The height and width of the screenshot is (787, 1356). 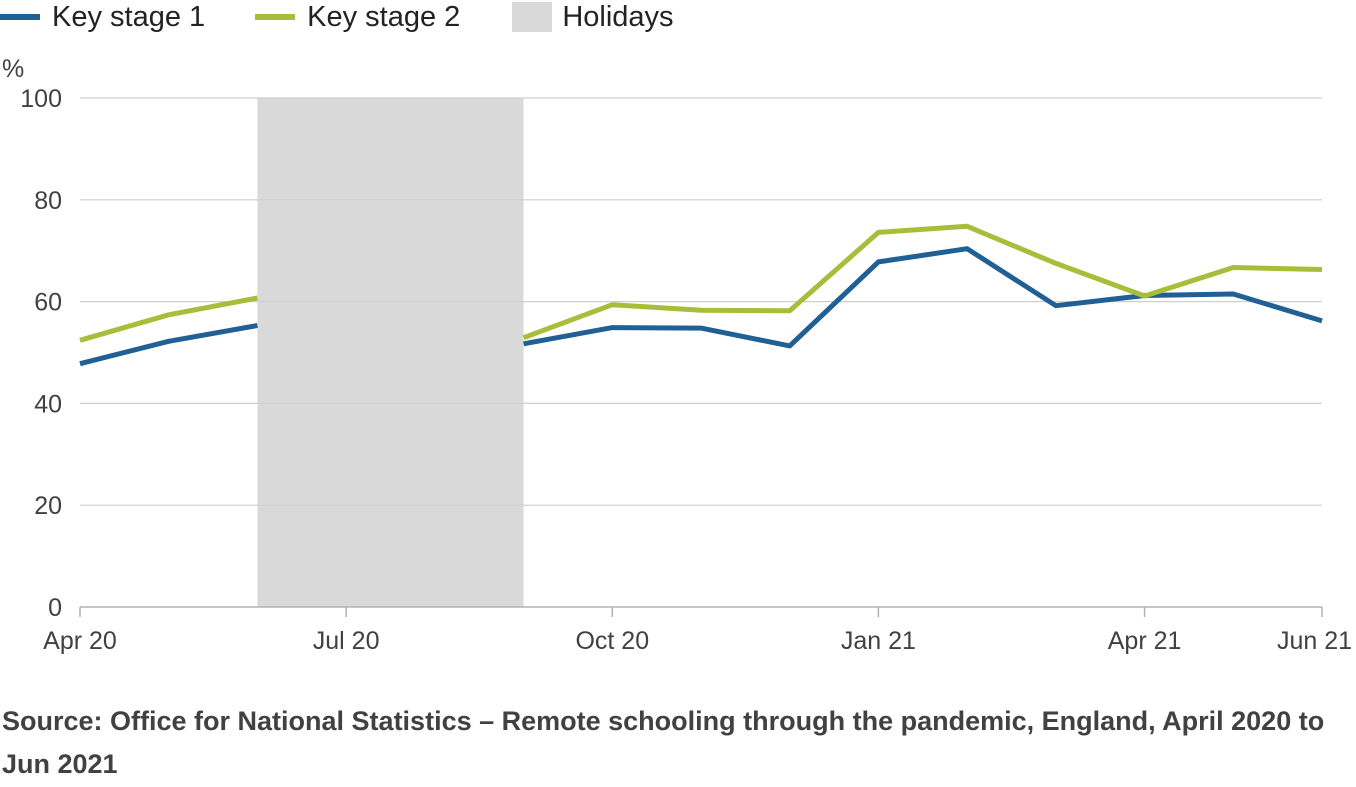 I want to click on legend-item-key-stage-2: Key stage 2, so click(x=357, y=17).